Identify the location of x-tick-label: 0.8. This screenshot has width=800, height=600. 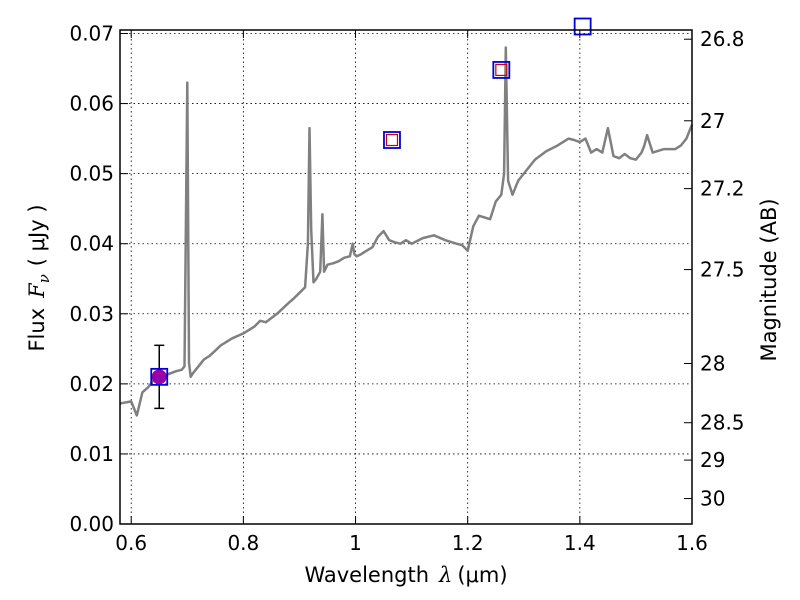
(243, 543).